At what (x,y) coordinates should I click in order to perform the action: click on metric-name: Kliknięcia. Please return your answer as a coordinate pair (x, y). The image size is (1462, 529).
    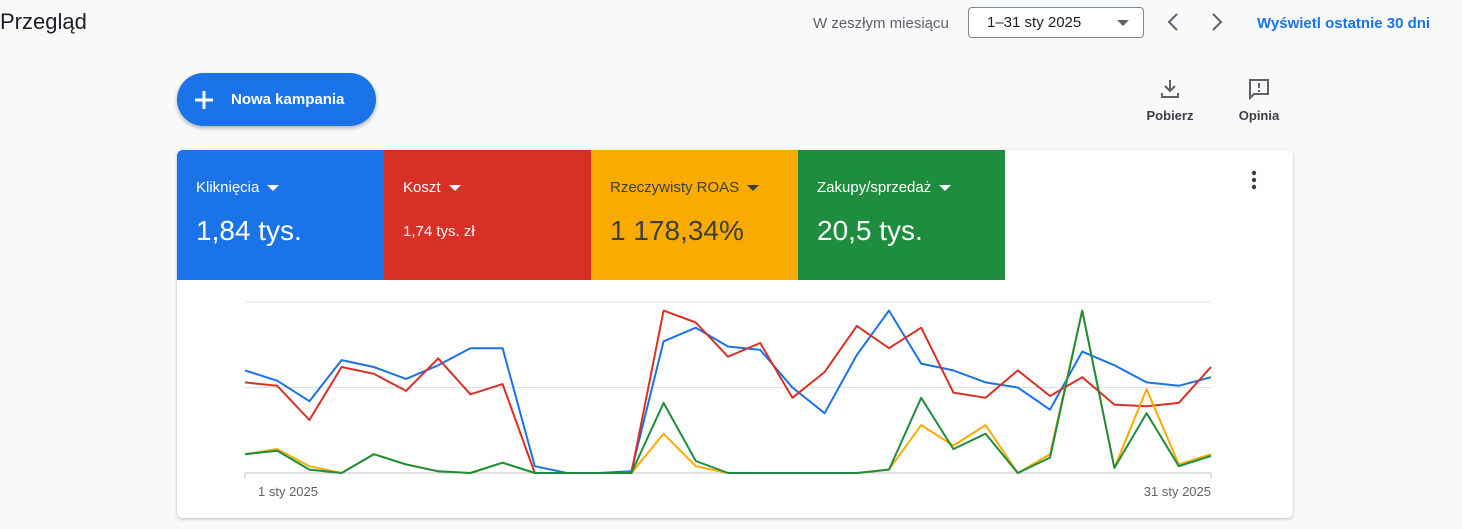
    Looking at the image, I should click on (228, 187).